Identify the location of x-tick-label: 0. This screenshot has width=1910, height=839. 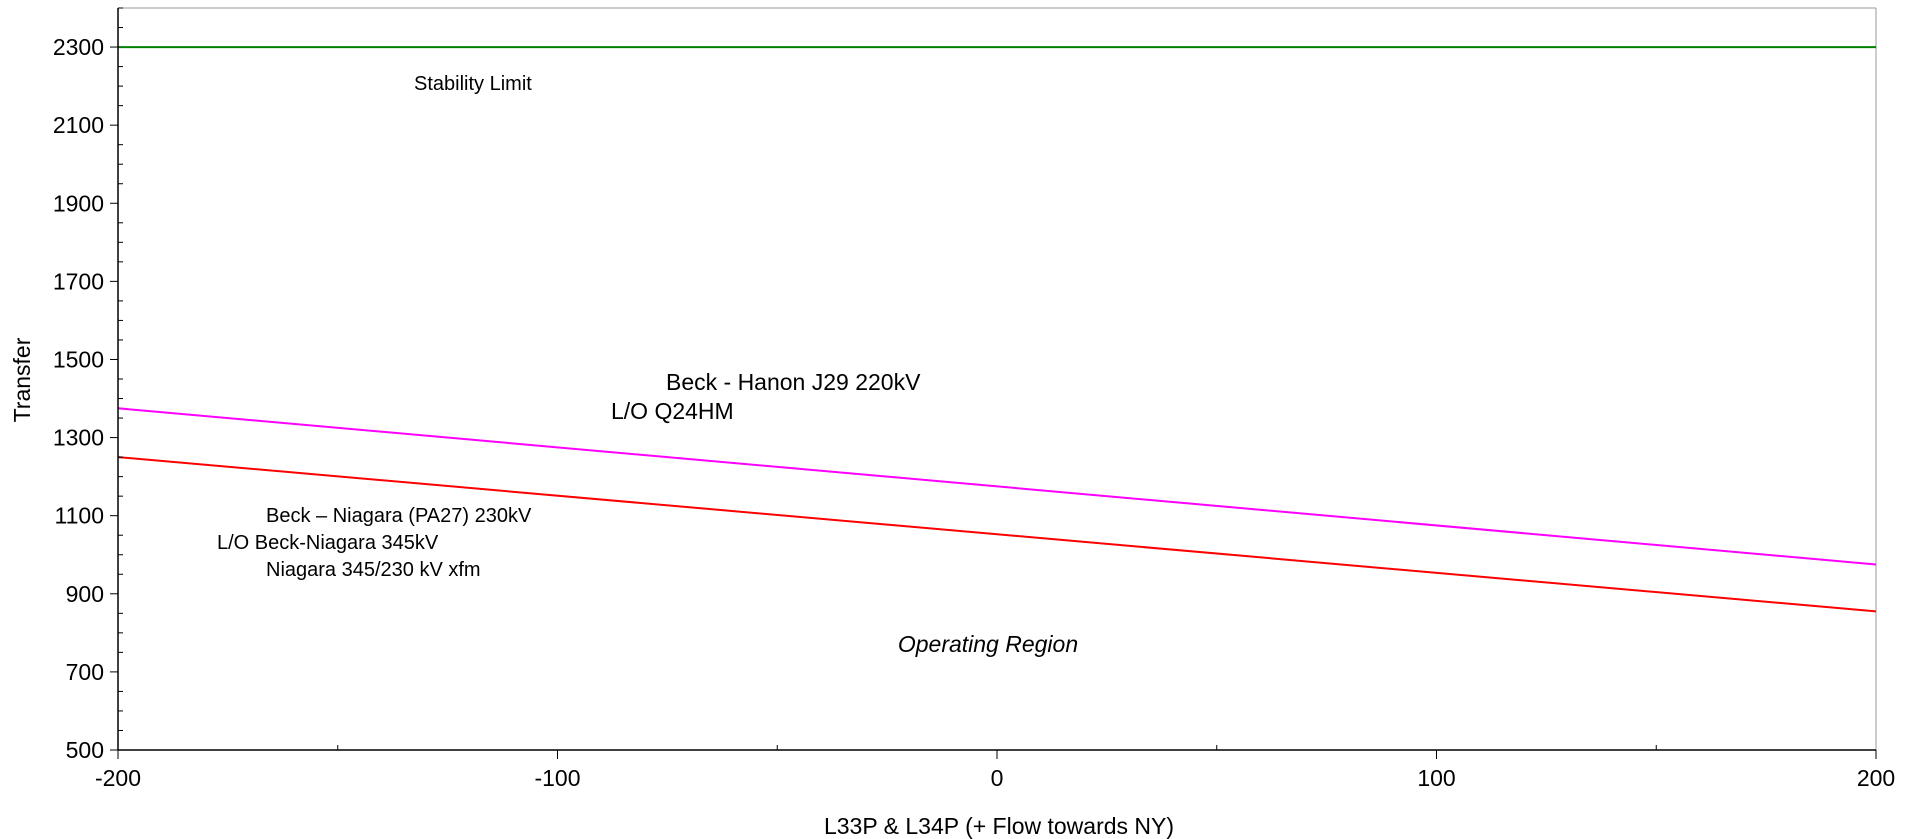
(997, 778).